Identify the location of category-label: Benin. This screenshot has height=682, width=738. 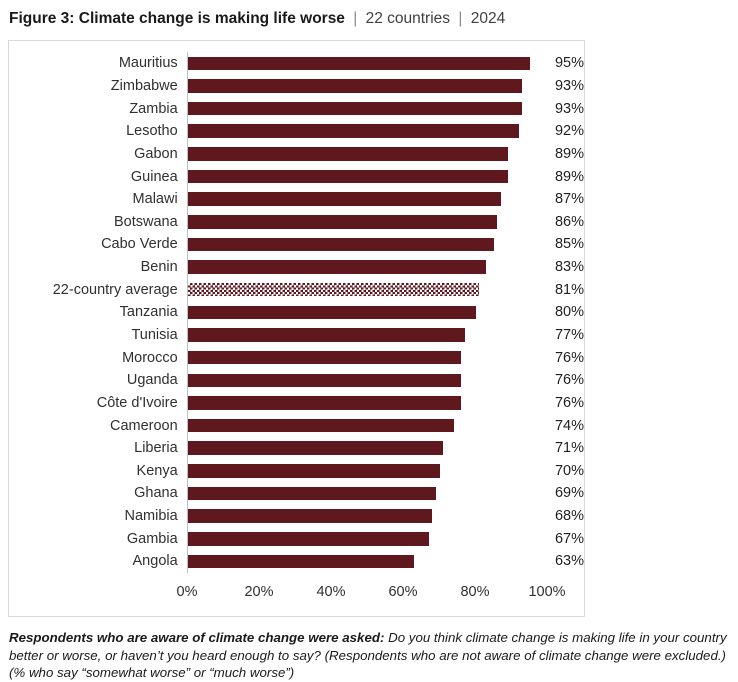
(159, 267).